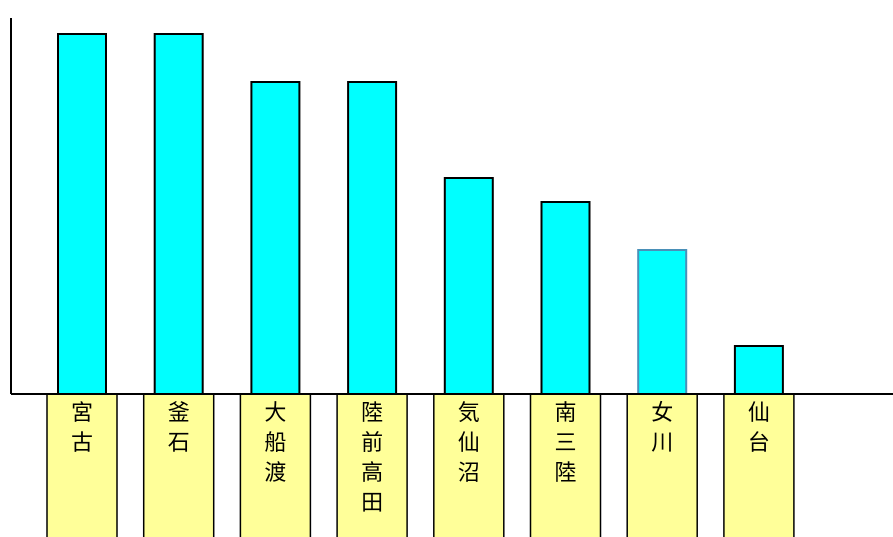 This screenshot has width=893, height=537. I want to click on category-label: 女川, so click(662, 428).